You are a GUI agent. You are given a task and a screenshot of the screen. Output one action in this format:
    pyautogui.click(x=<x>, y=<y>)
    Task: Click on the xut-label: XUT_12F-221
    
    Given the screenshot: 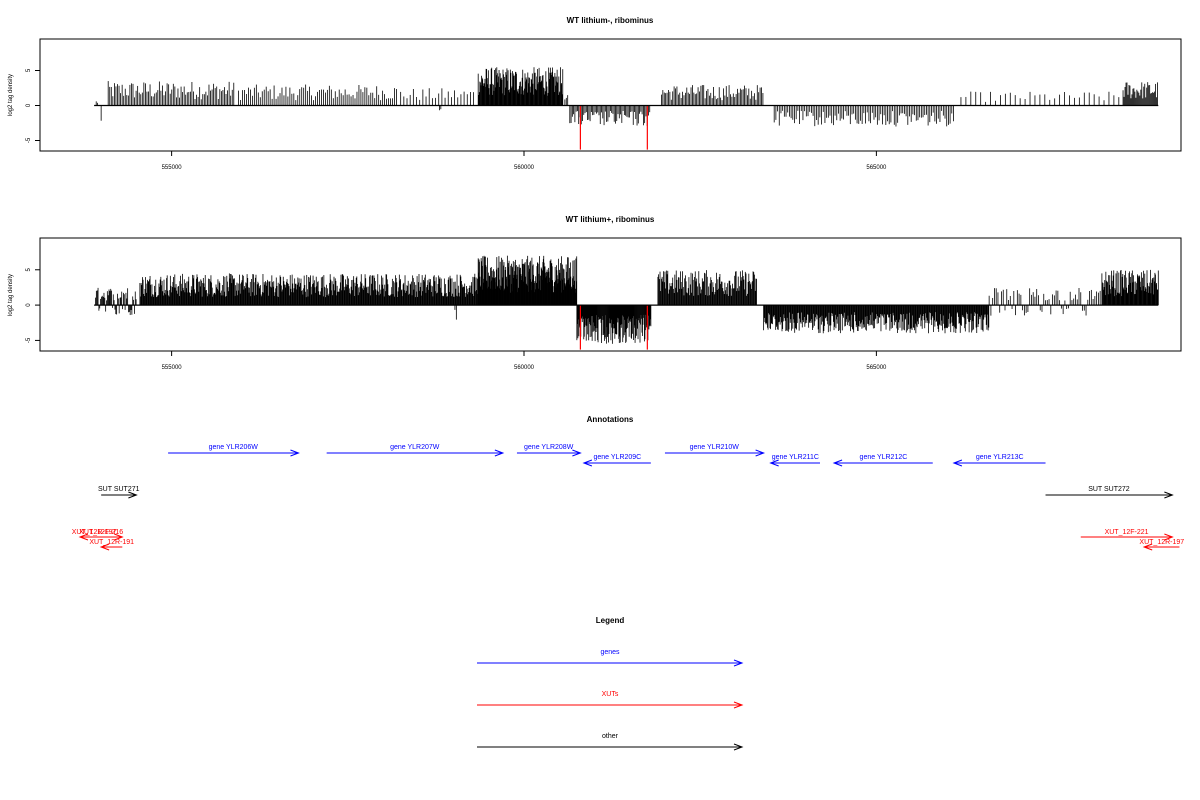 What is the action you would take?
    pyautogui.click(x=1127, y=532)
    